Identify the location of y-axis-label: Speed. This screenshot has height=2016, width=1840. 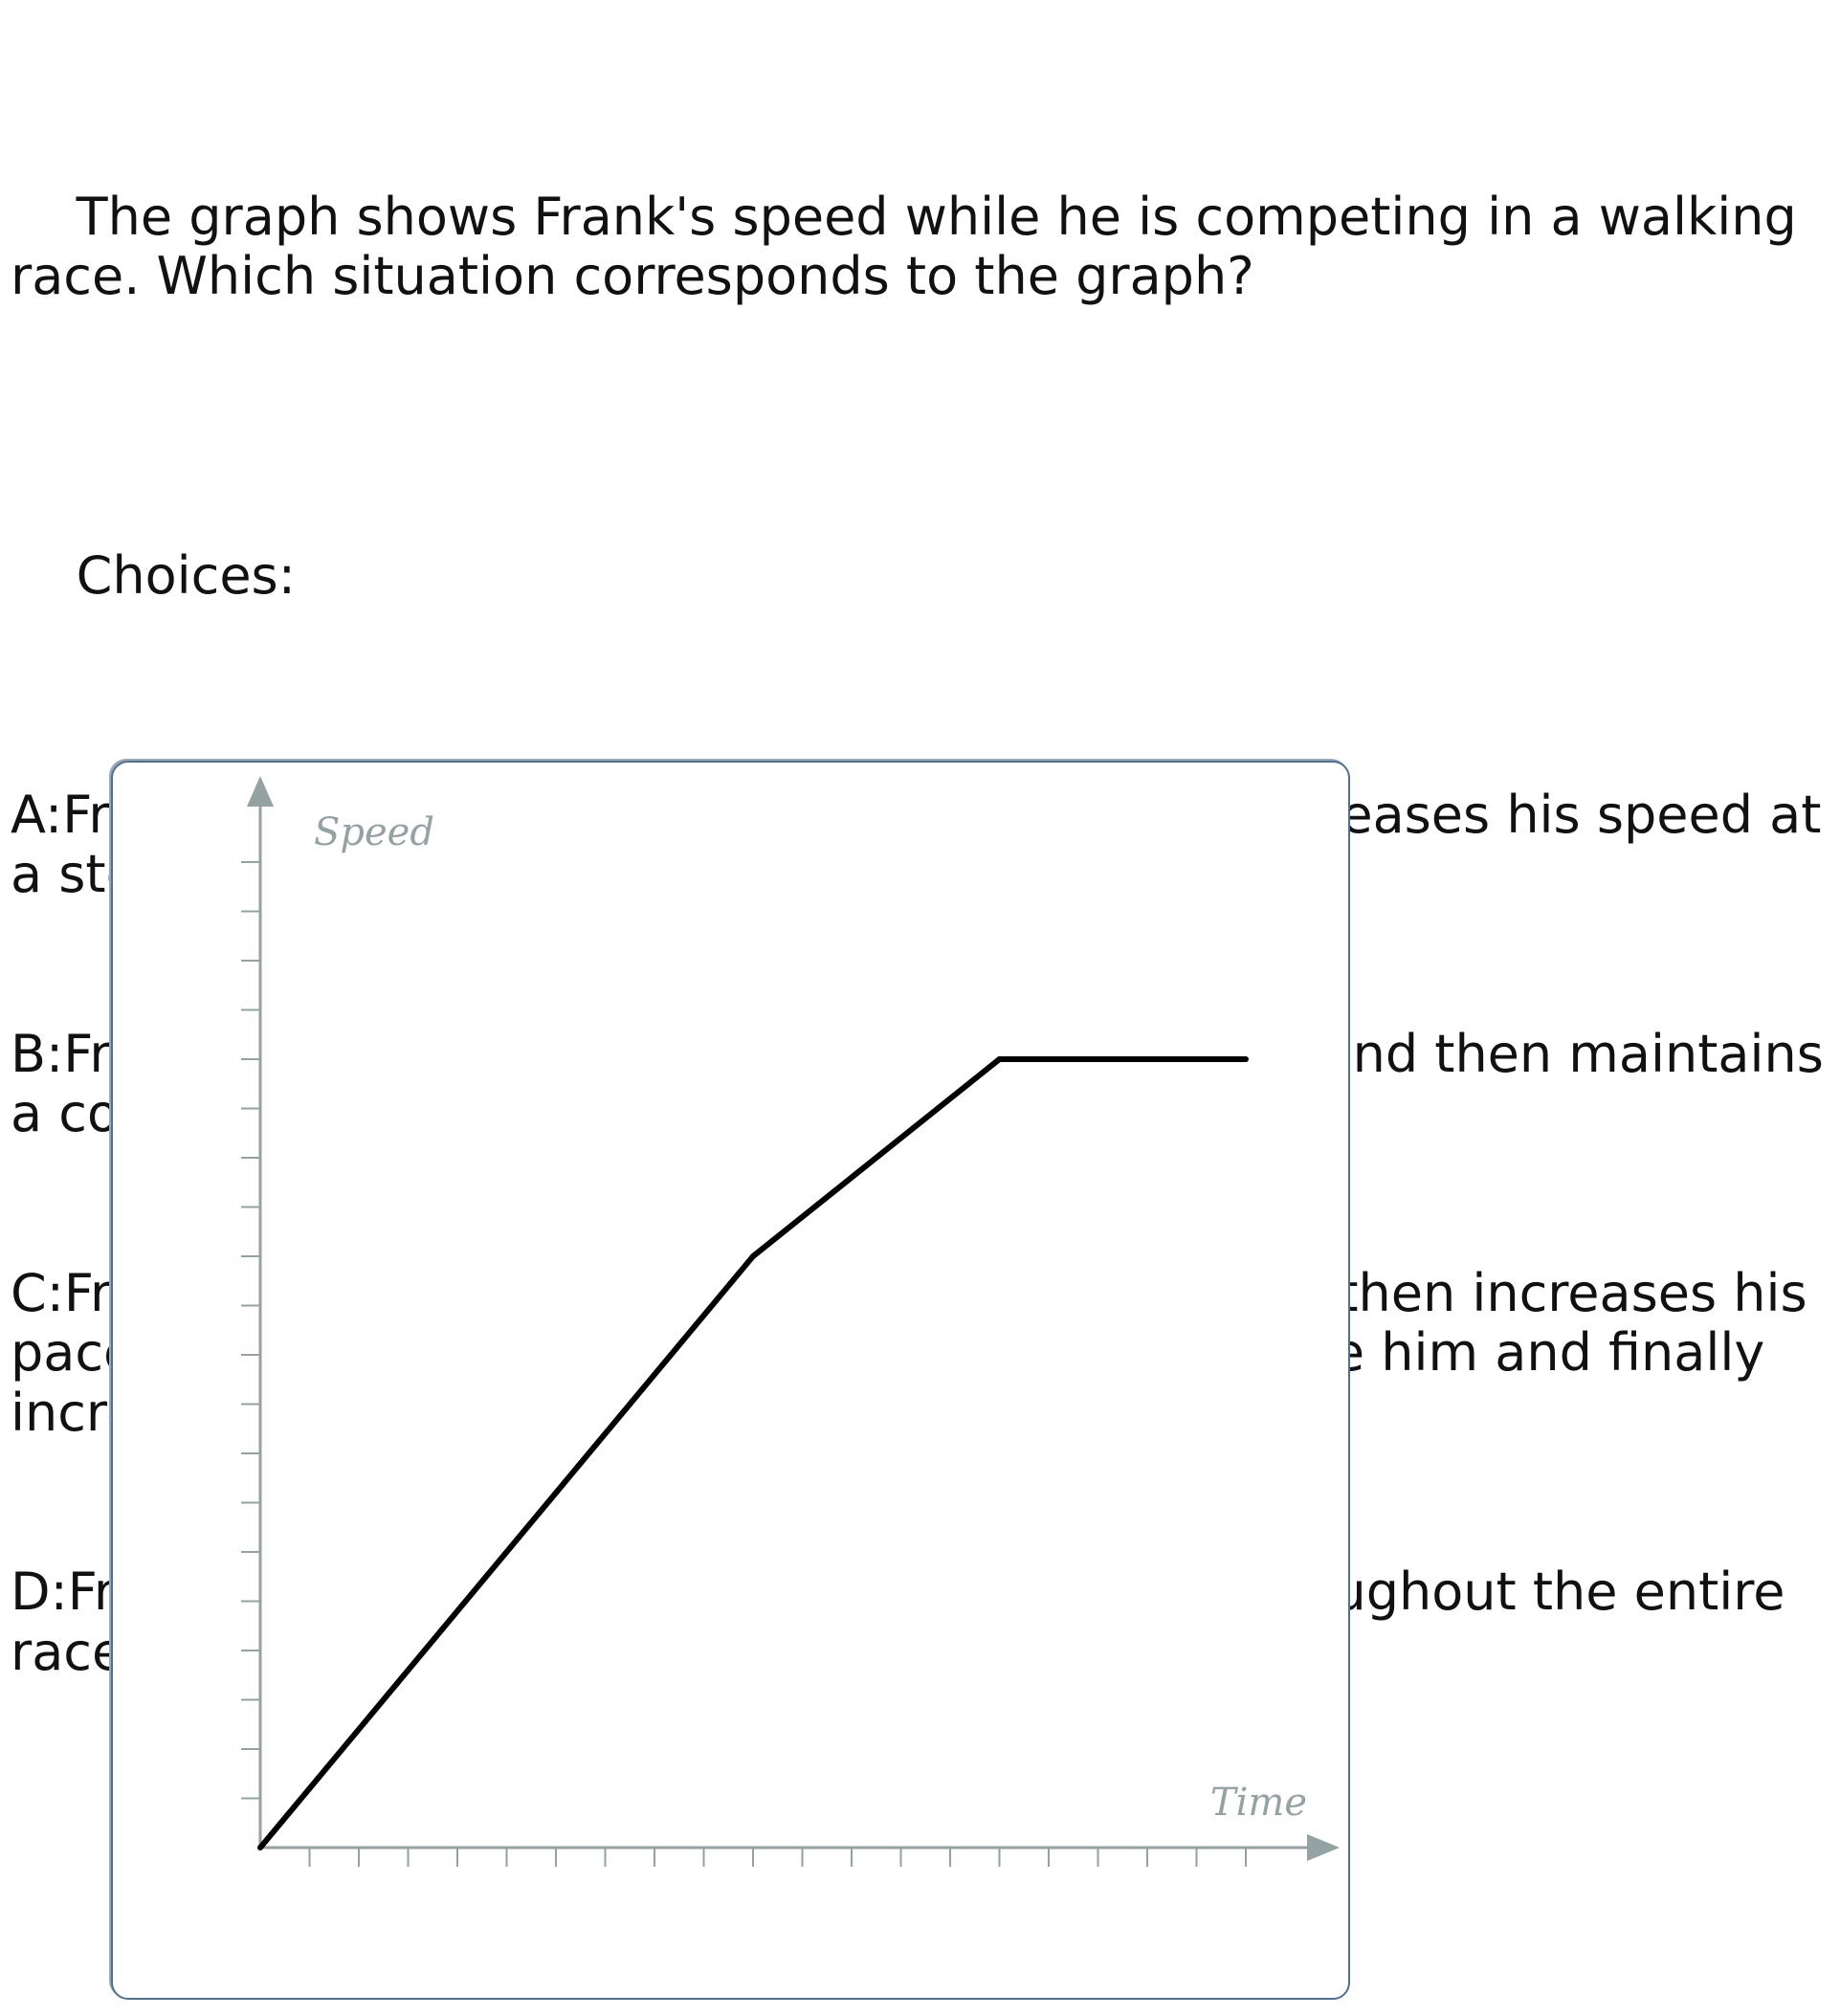
(374, 832).